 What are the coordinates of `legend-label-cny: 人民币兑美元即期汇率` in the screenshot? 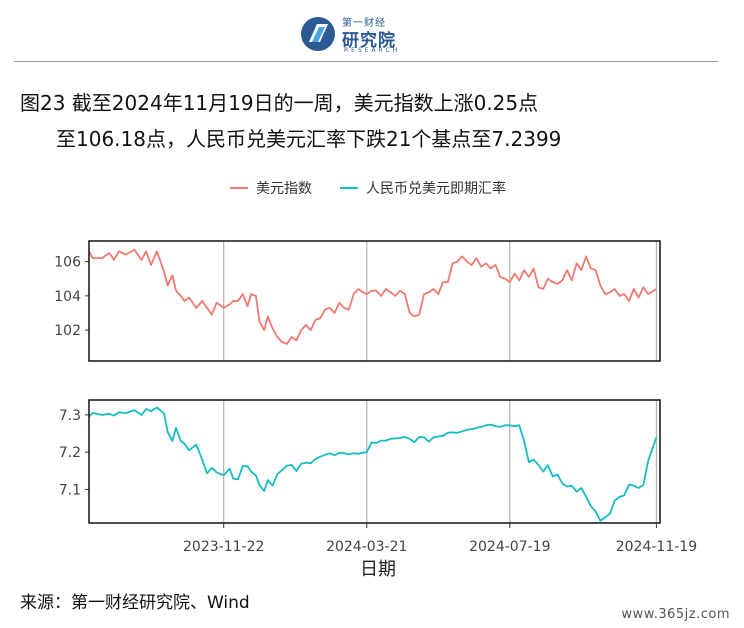 It's located at (436, 188).